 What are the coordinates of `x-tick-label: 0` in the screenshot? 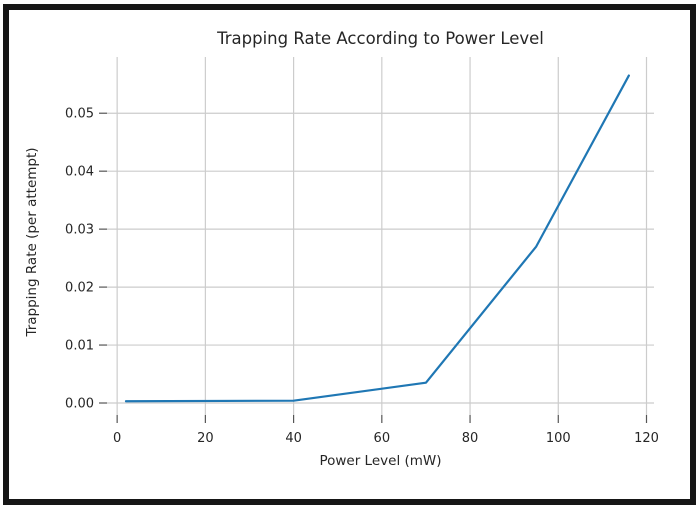 It's located at (117, 438).